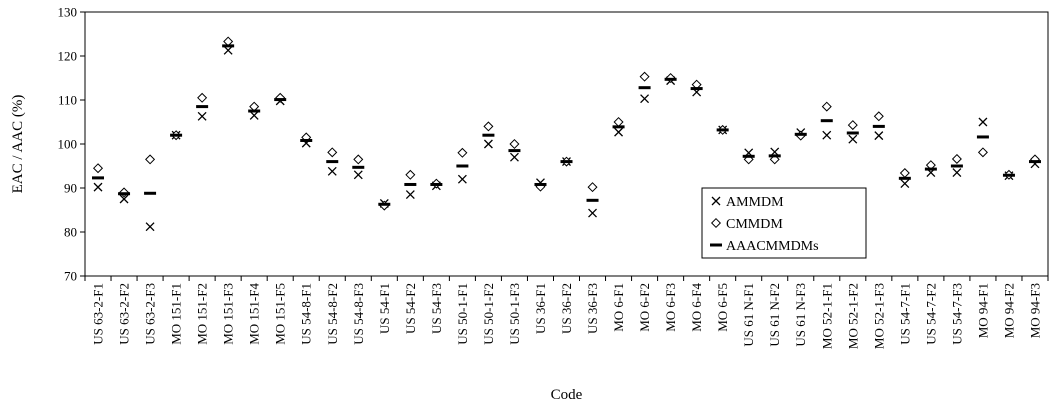 The width and height of the screenshot is (1051, 408). What do you see at coordinates (852, 316) in the screenshot?
I see `x-tick-label: MO 52-1-F2` at bounding box center [852, 316].